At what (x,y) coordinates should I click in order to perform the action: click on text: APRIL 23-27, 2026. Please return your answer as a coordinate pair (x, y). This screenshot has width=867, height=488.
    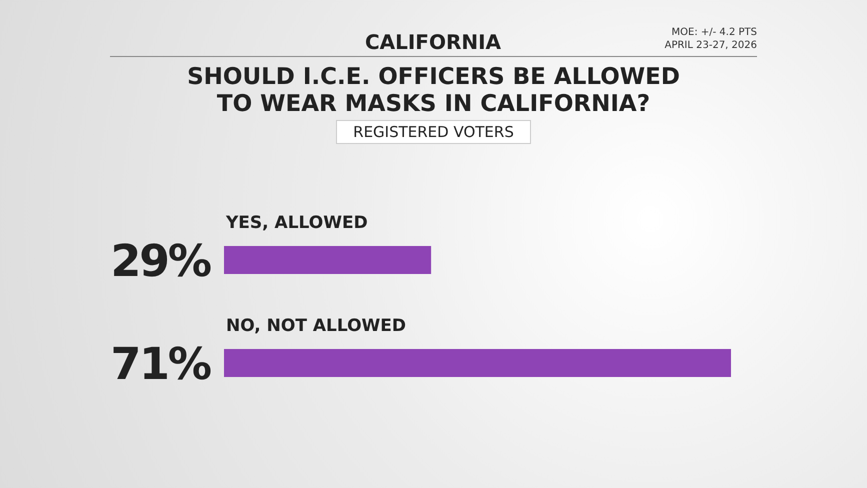
    Looking at the image, I should click on (710, 45).